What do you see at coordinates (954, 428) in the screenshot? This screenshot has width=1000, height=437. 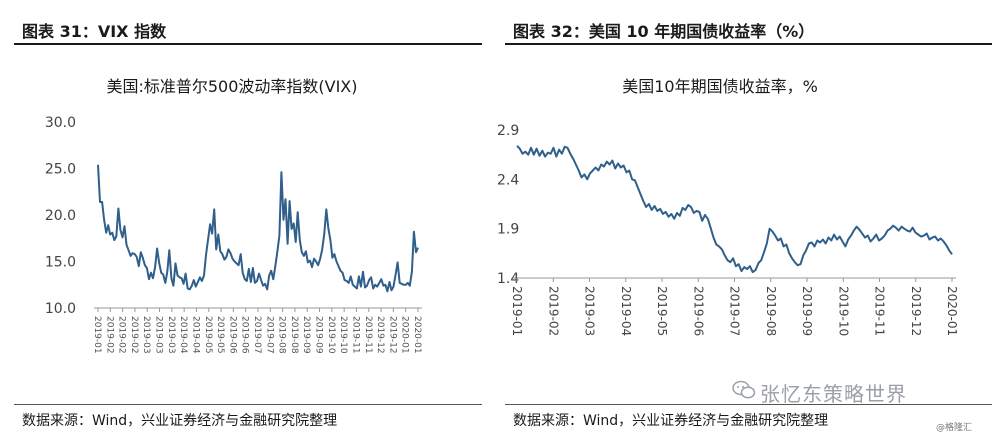 I see `credit-text: @格隆汇` at bounding box center [954, 428].